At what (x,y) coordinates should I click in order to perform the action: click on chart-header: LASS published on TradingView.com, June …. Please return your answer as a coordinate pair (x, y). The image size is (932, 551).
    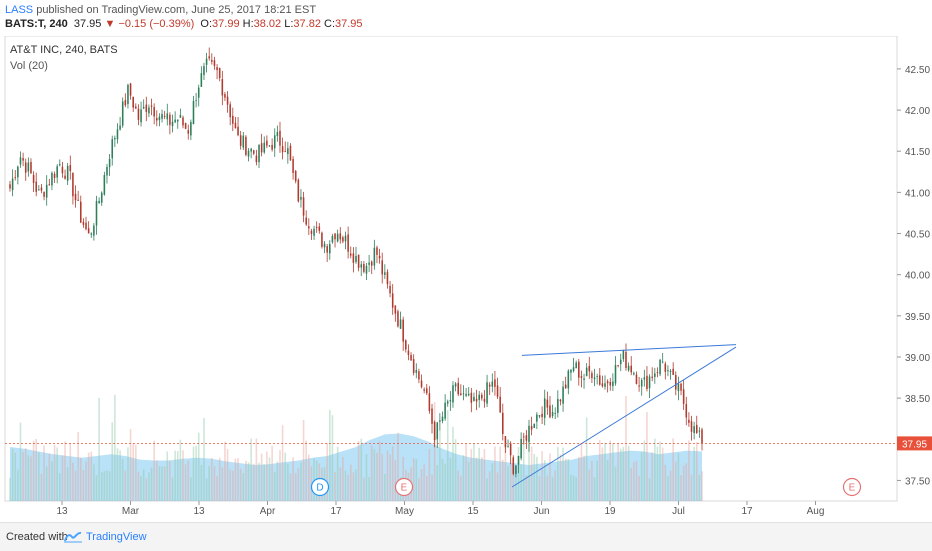
    Looking at the image, I should click on (466, 17).